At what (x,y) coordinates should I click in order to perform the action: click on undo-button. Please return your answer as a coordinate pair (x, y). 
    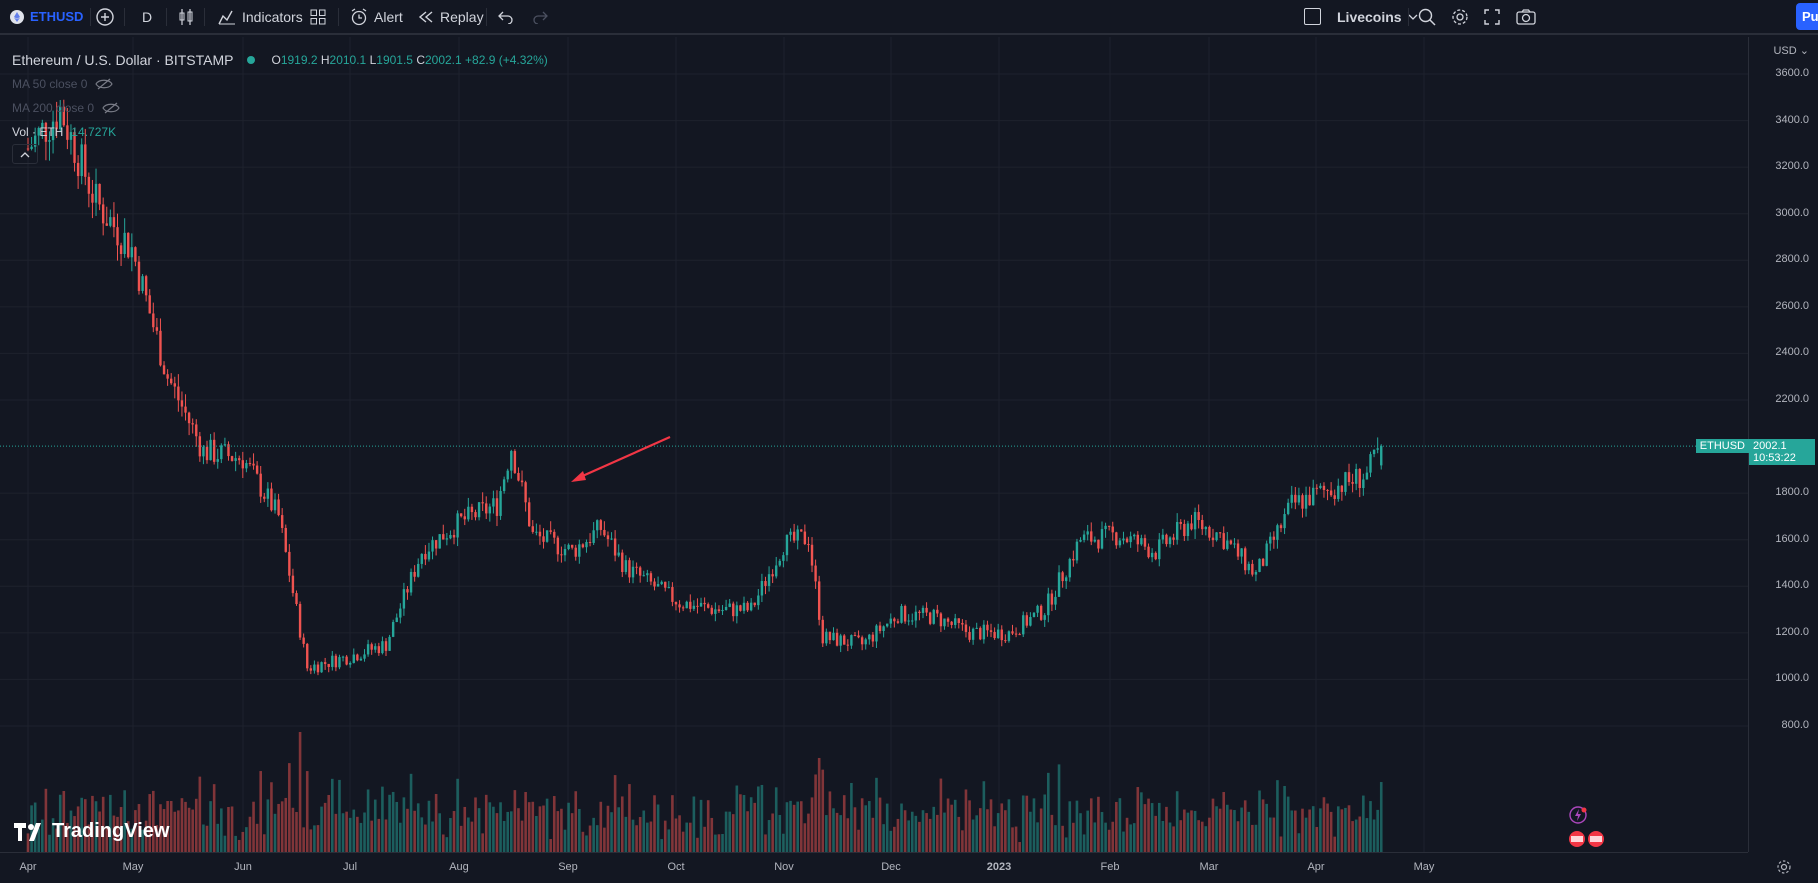
    Looking at the image, I should click on (506, 16).